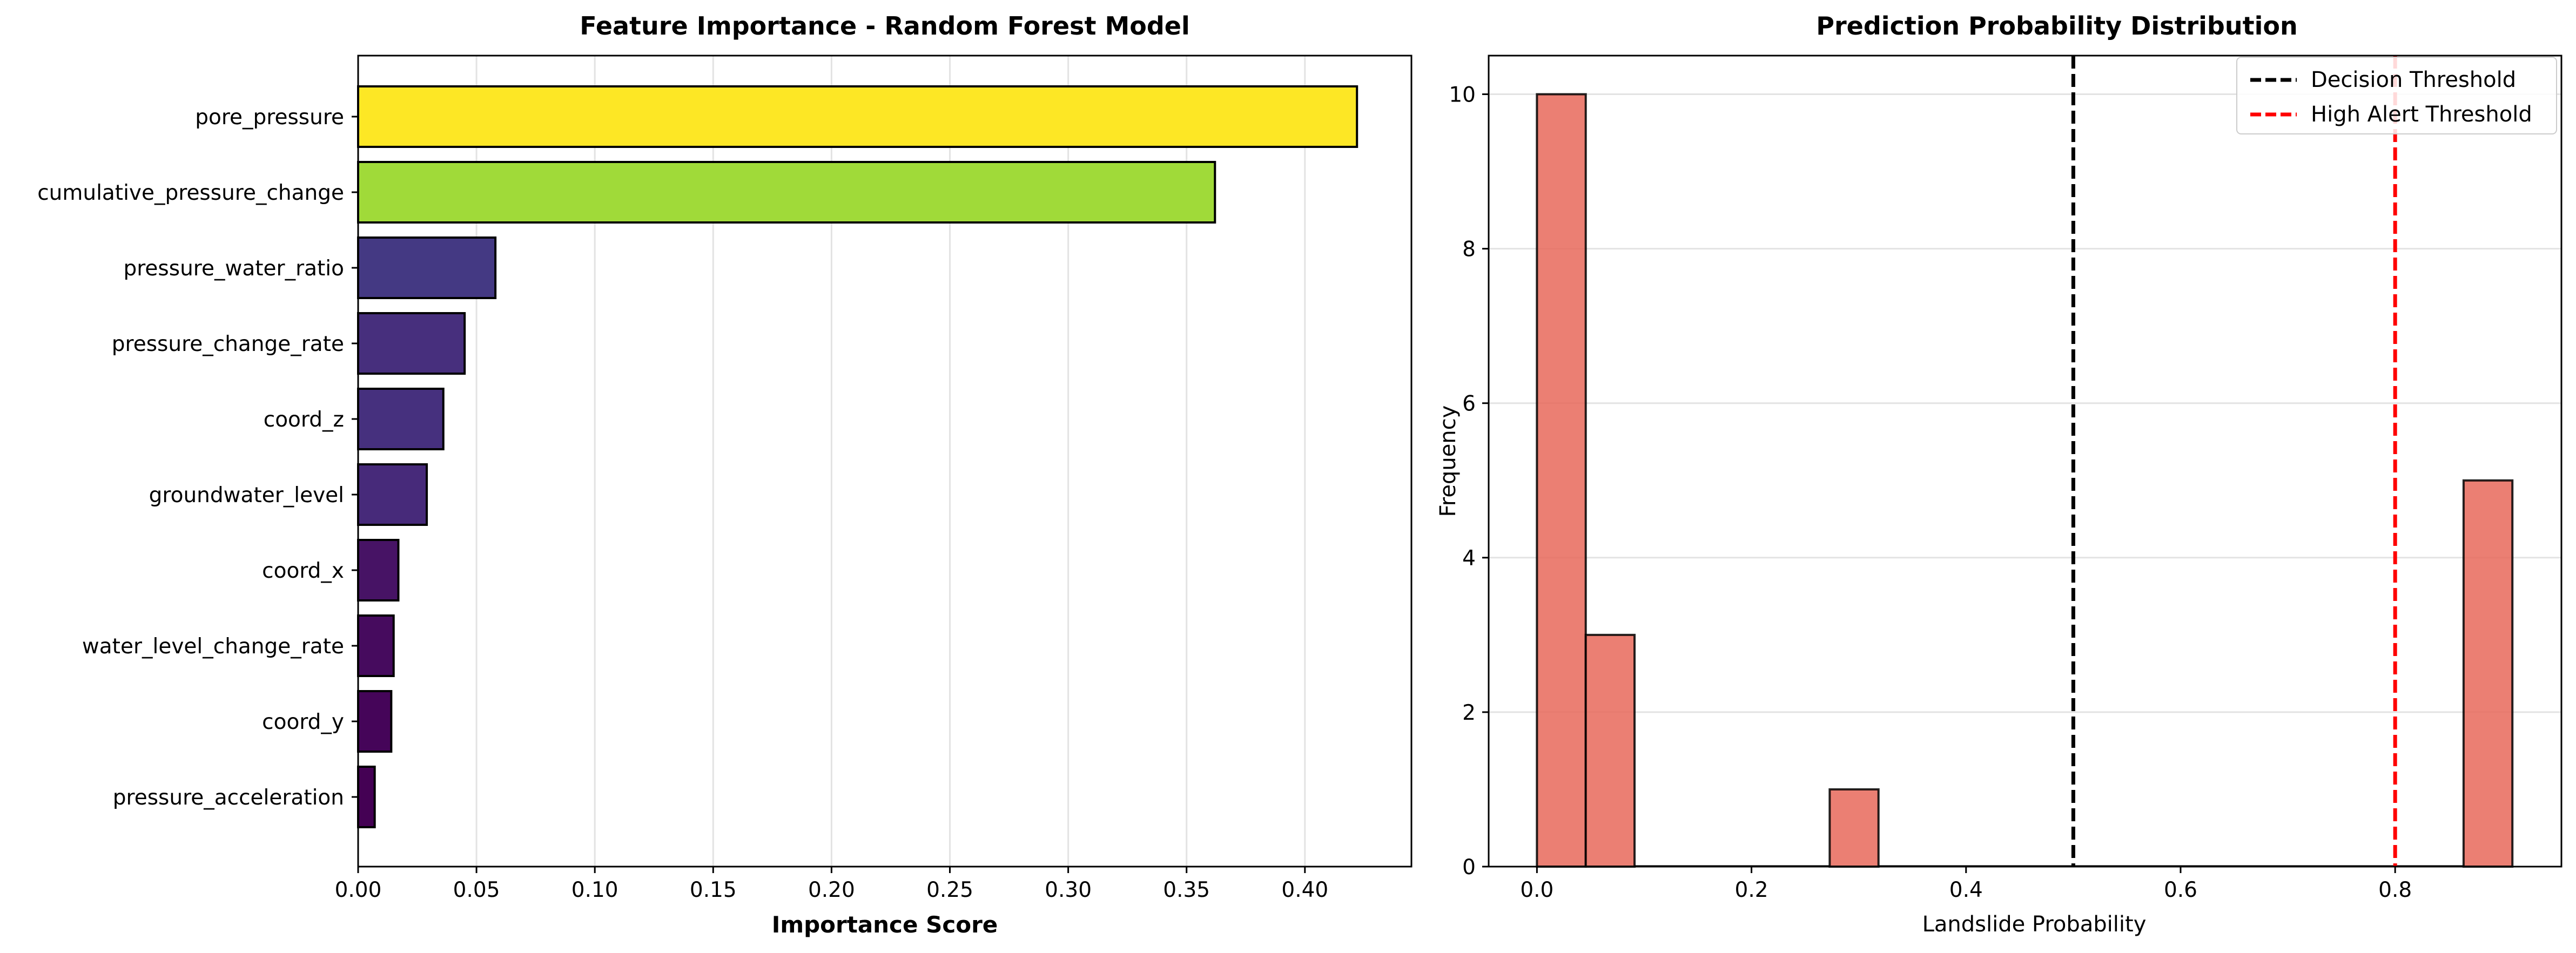 This screenshot has height=953, width=2576. I want to click on category-label: coord_x, so click(303, 571).